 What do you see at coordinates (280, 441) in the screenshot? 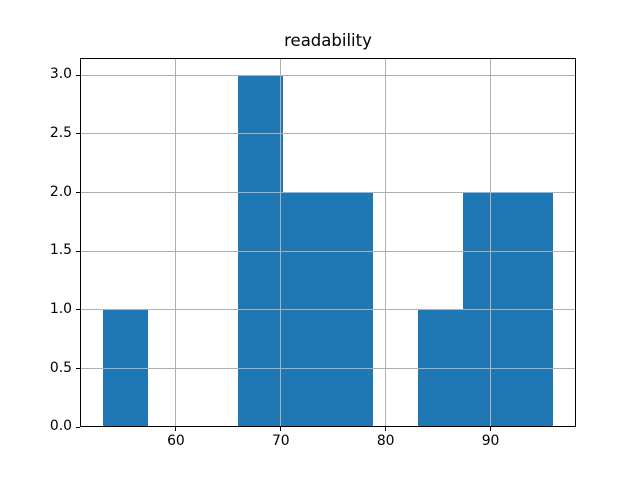
I see `x-tick-label: 70` at bounding box center [280, 441].